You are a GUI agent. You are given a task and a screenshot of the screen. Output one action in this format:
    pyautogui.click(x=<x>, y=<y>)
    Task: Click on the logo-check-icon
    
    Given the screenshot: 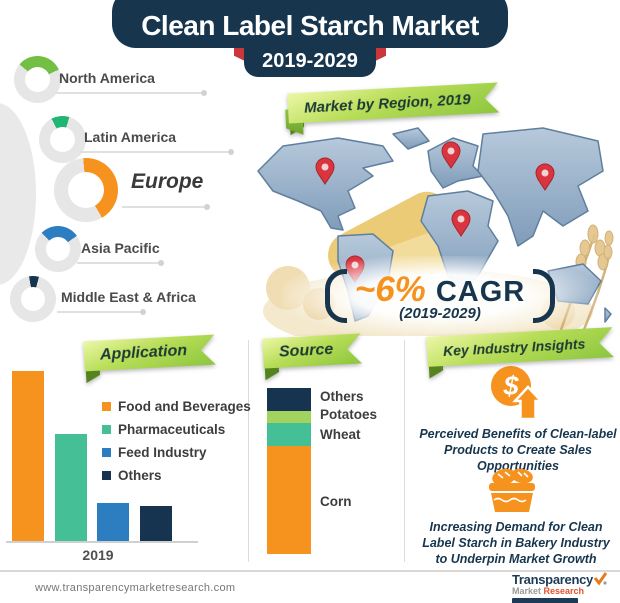 What is the action you would take?
    pyautogui.click(x=600, y=579)
    